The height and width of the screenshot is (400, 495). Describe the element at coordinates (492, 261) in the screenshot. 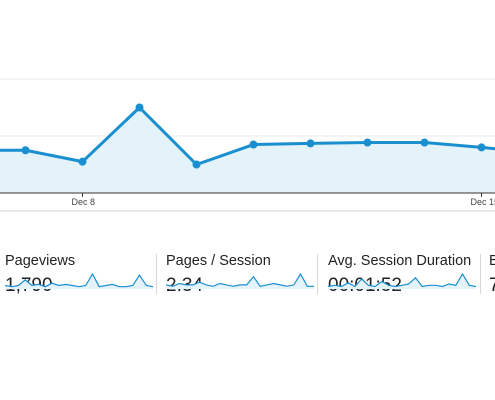

I see `metric-label: B` at that location.